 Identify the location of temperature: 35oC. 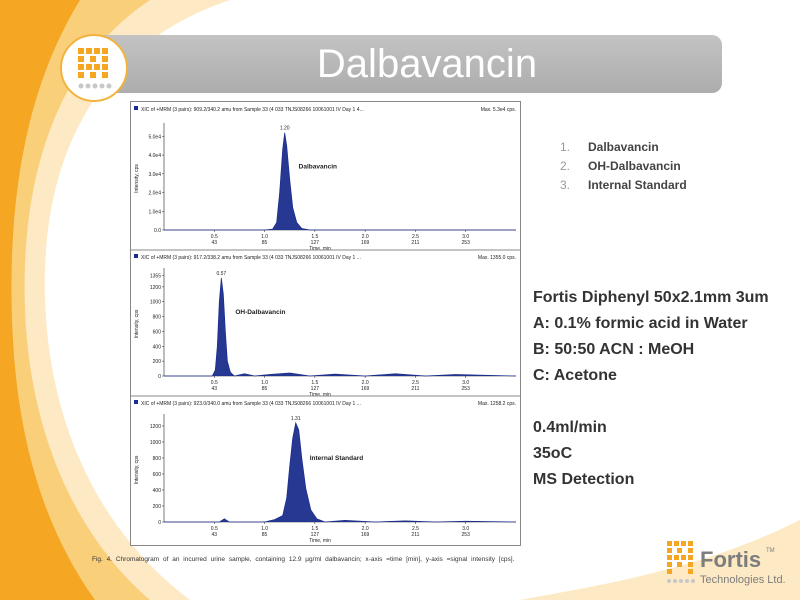
(553, 453).